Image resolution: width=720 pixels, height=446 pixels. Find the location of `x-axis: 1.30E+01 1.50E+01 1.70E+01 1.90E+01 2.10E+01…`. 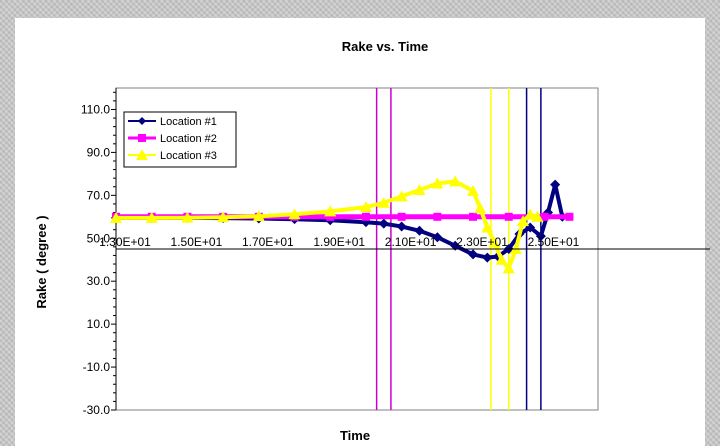

x-axis: 1.30E+01 1.50E+01 1.70E+01 1.90E+01 2.10E+01… is located at coordinates (404, 242).